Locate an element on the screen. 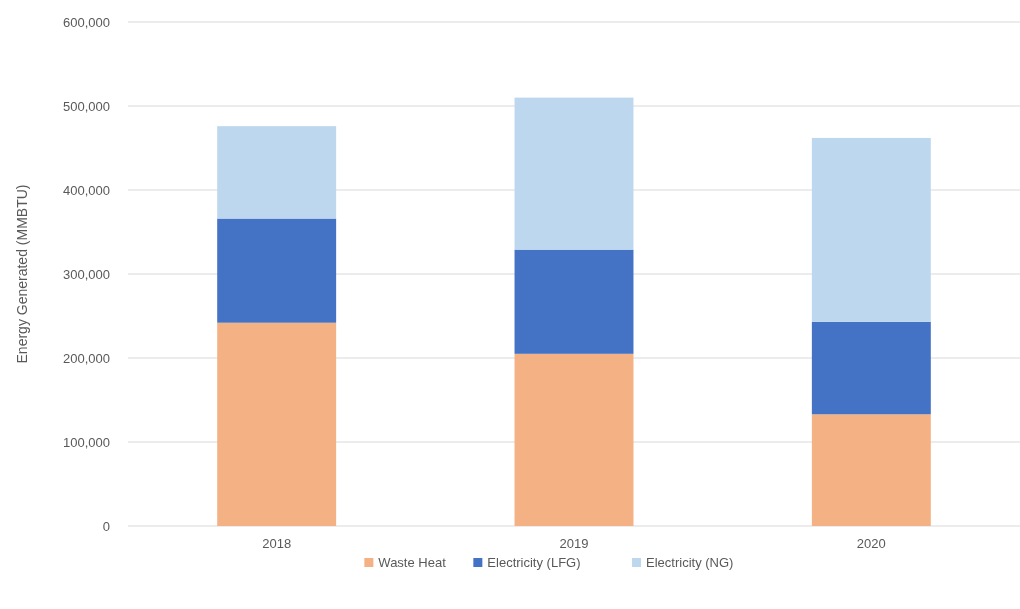 Image resolution: width=1020 pixels, height=609 pixels. legend-label: Electricity (NG) is located at coordinates (690, 562).